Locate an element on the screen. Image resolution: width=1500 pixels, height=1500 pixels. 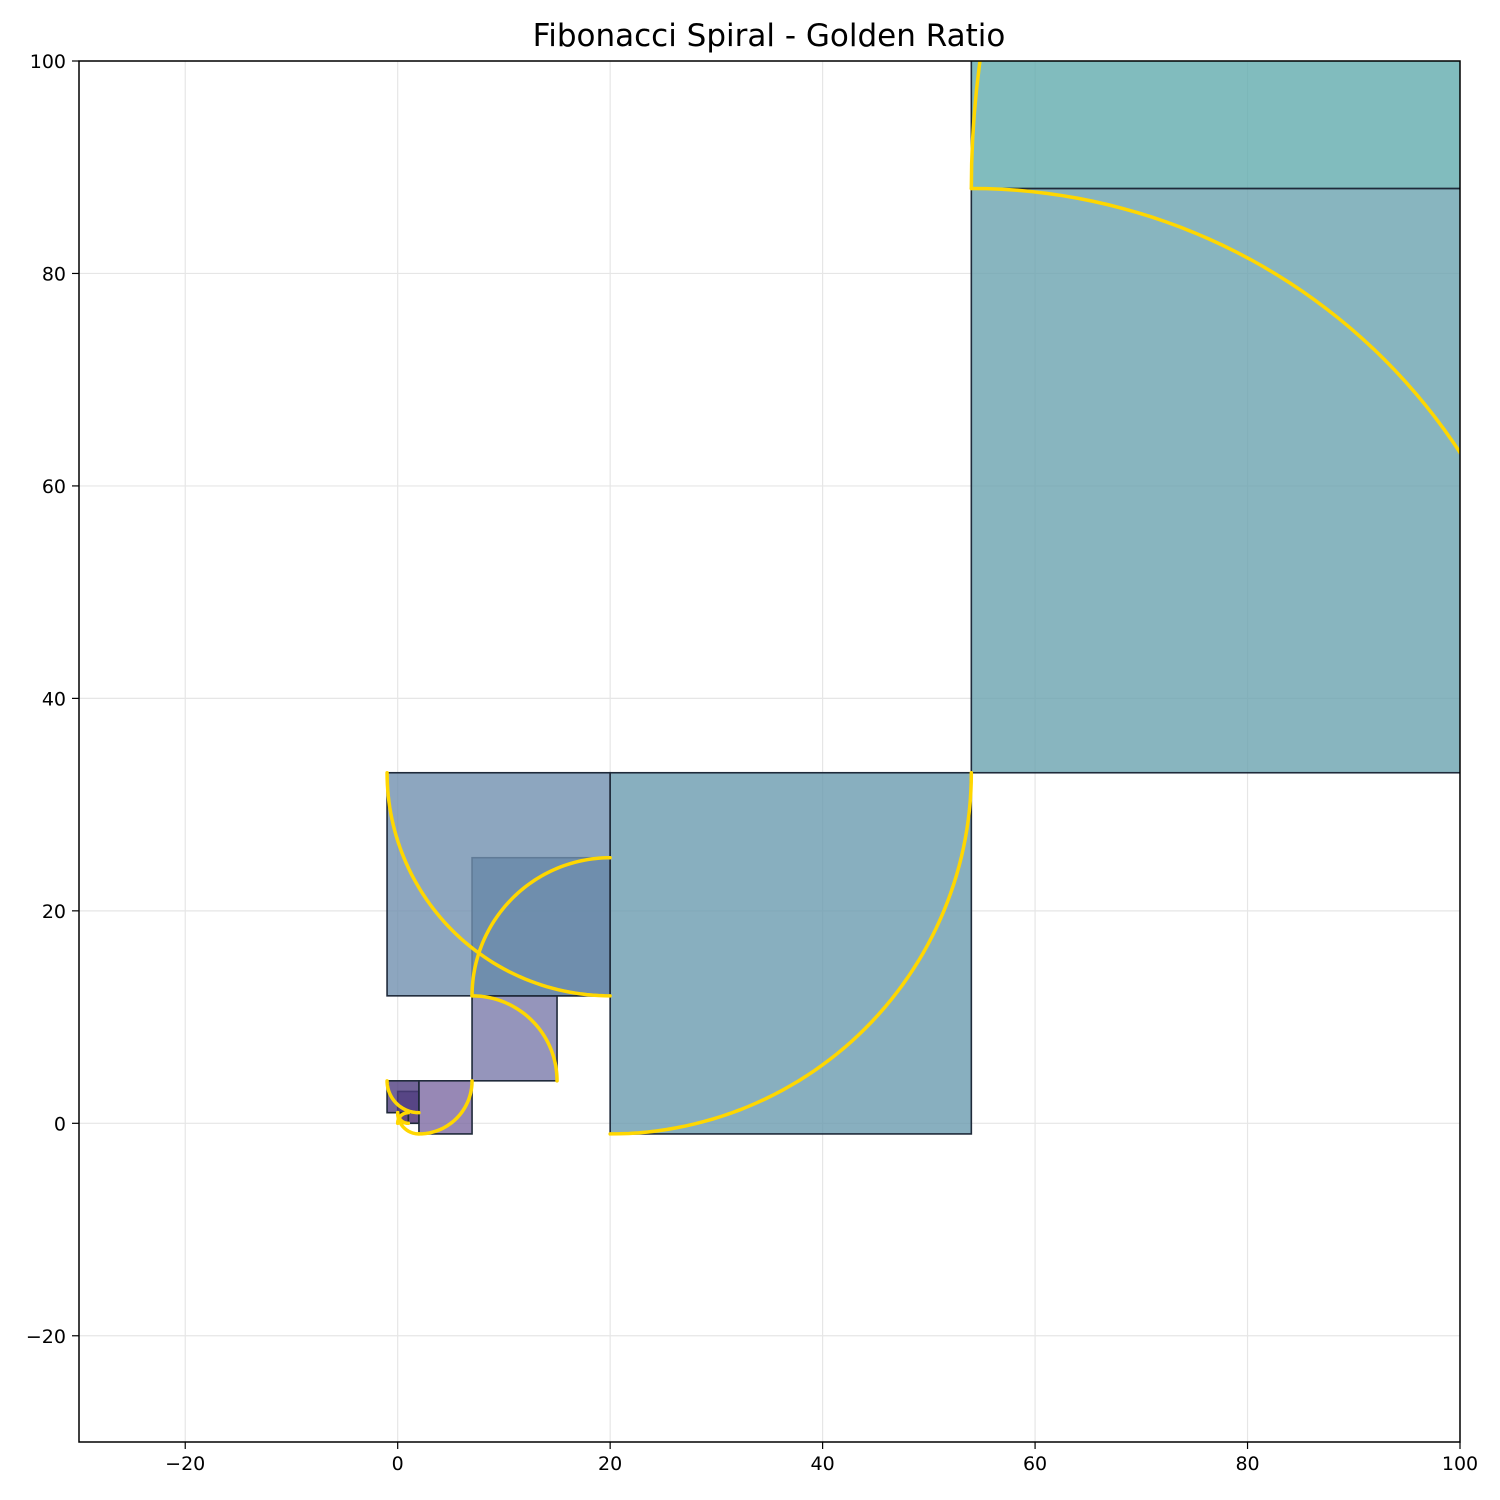
x-tick-label: 100 is located at coordinates (1460, 1464).